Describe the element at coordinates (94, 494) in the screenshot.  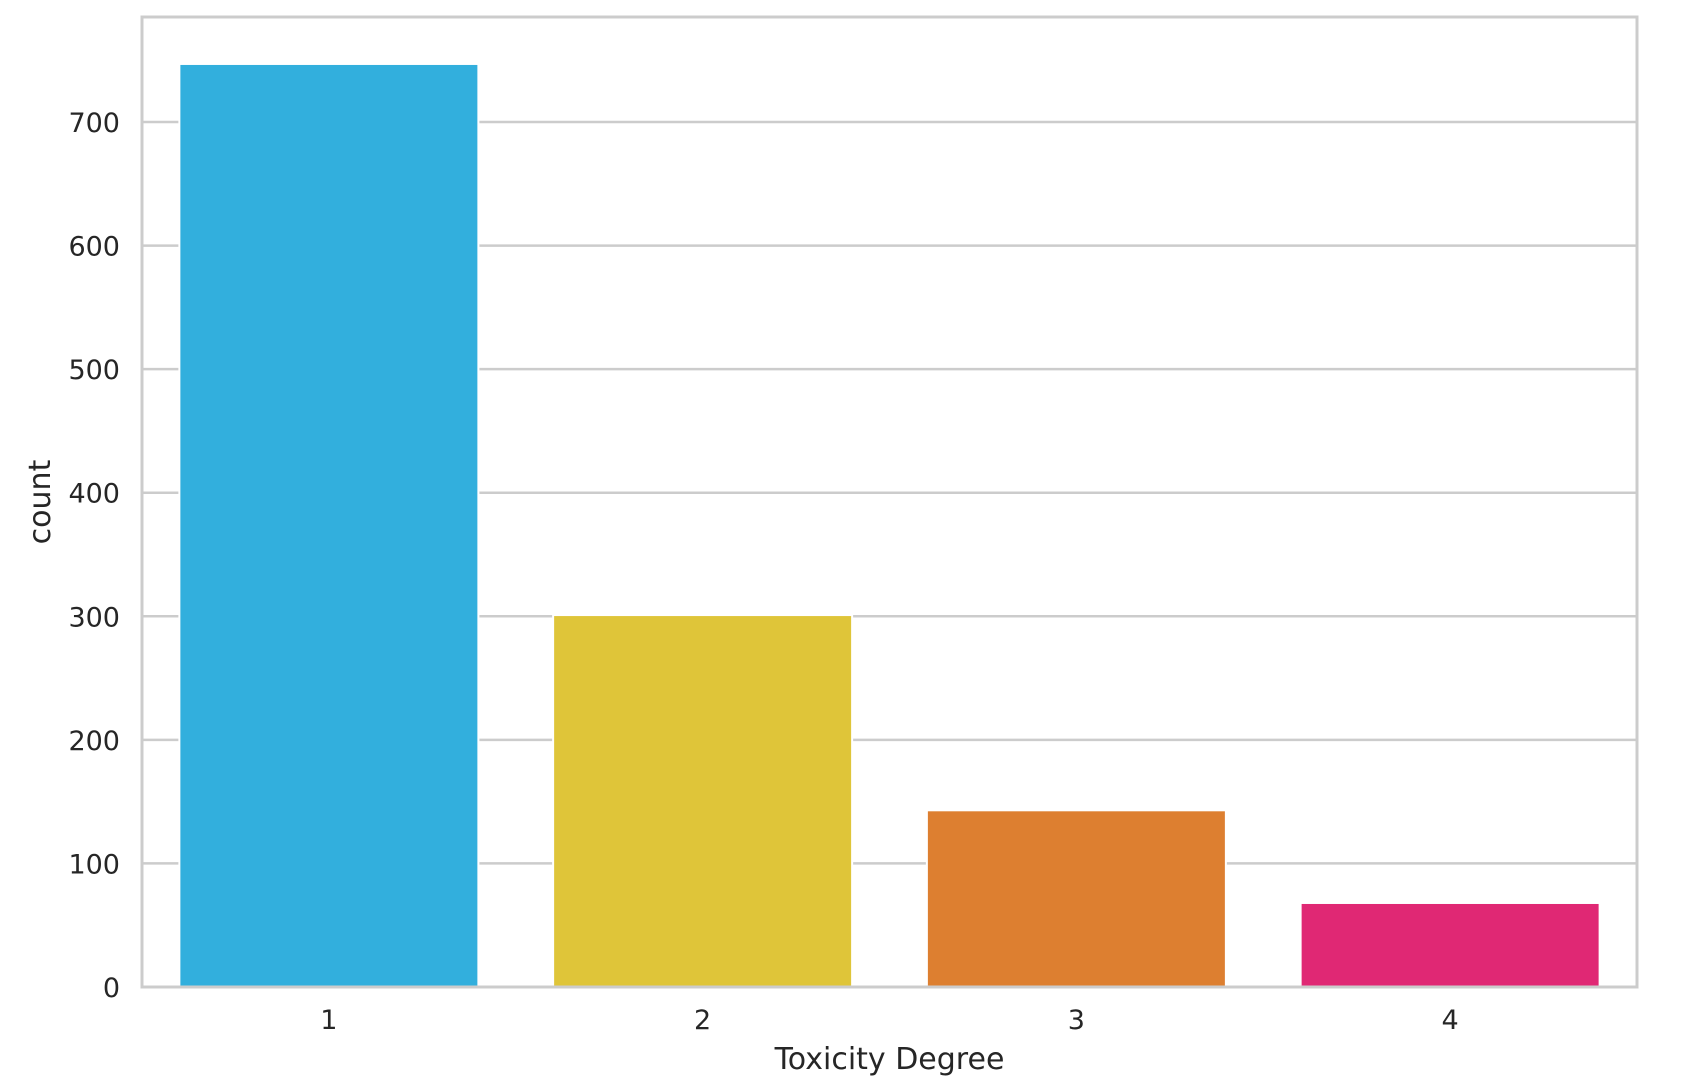
I see `y-tick-label: 400` at that location.